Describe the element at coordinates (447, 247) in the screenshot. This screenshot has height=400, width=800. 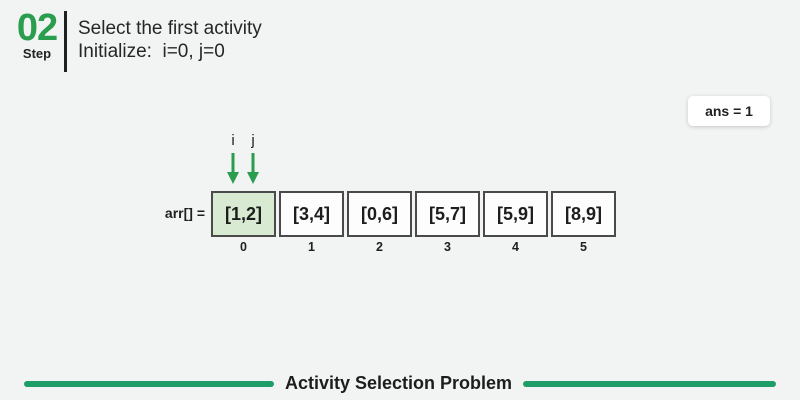
I see `array-index: 3` at that location.